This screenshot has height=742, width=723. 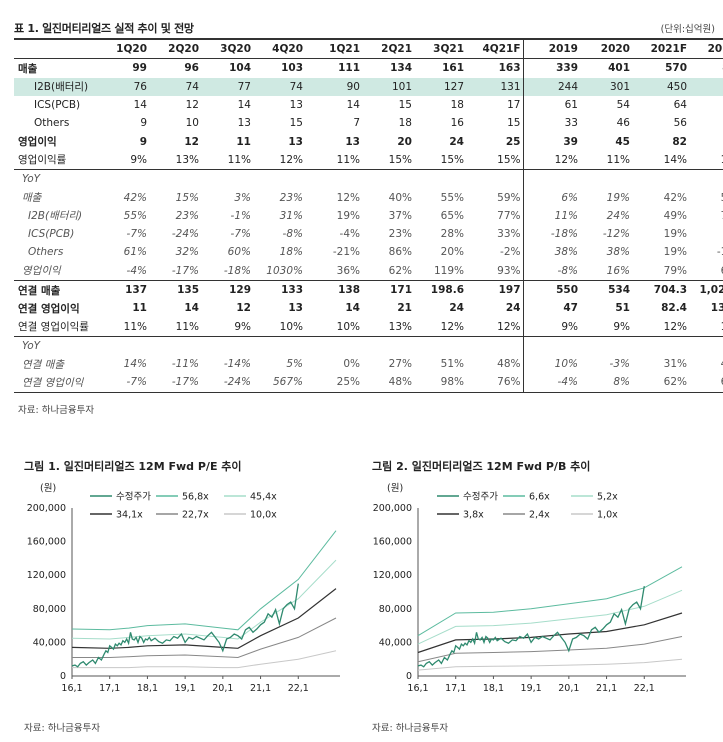 What do you see at coordinates (456, 141) in the screenshot?
I see `table-cell: 24` at bounding box center [456, 141].